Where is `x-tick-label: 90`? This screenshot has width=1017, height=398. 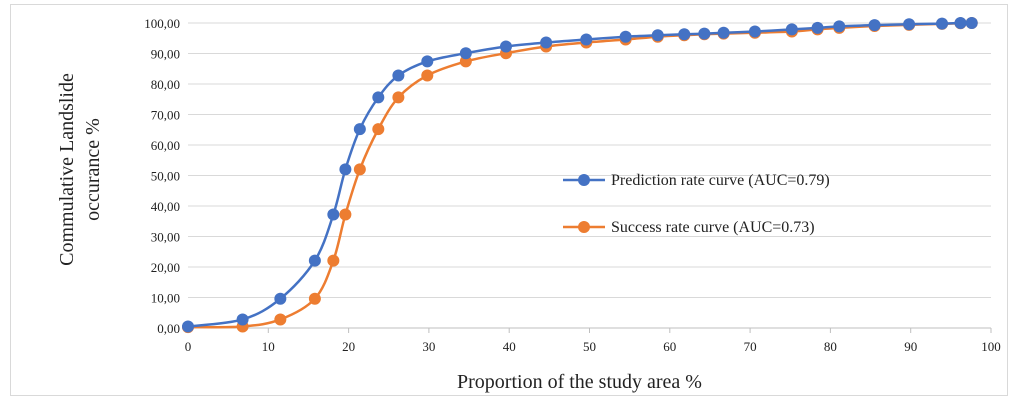 x-tick-label: 90 is located at coordinates (910, 346).